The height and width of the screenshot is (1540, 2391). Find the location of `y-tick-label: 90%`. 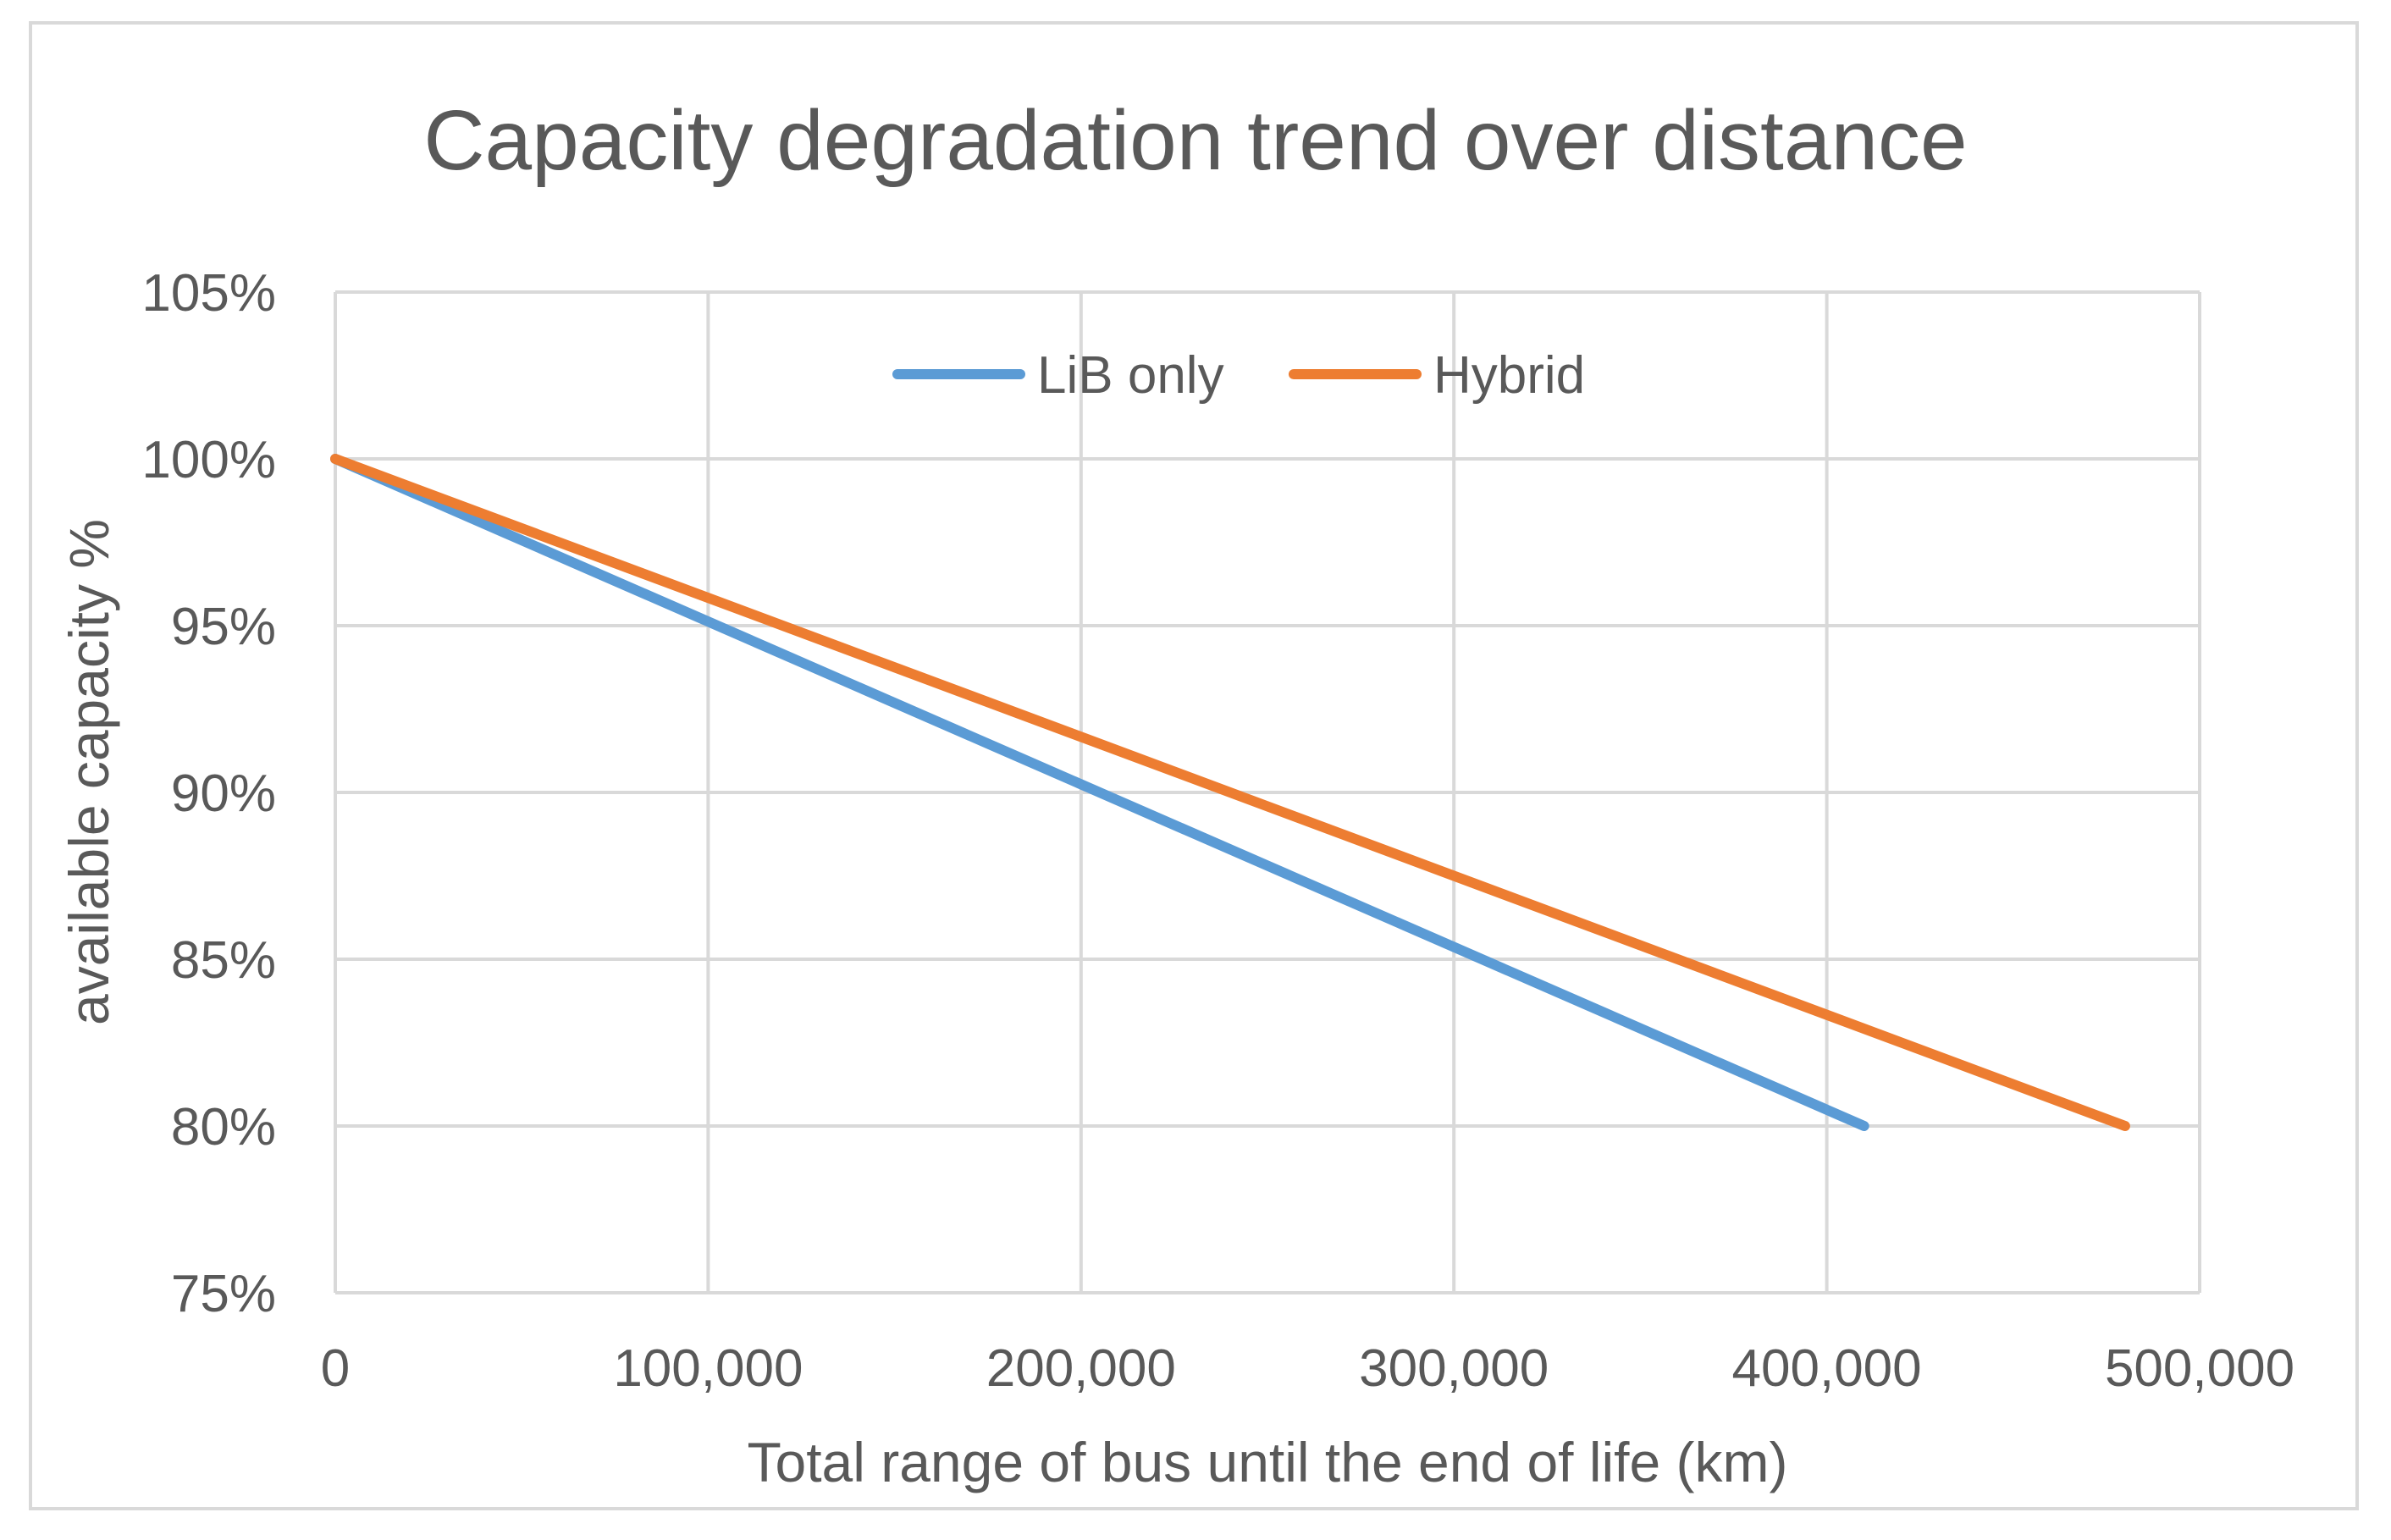

y-tick-label: 90% is located at coordinates (224, 793).